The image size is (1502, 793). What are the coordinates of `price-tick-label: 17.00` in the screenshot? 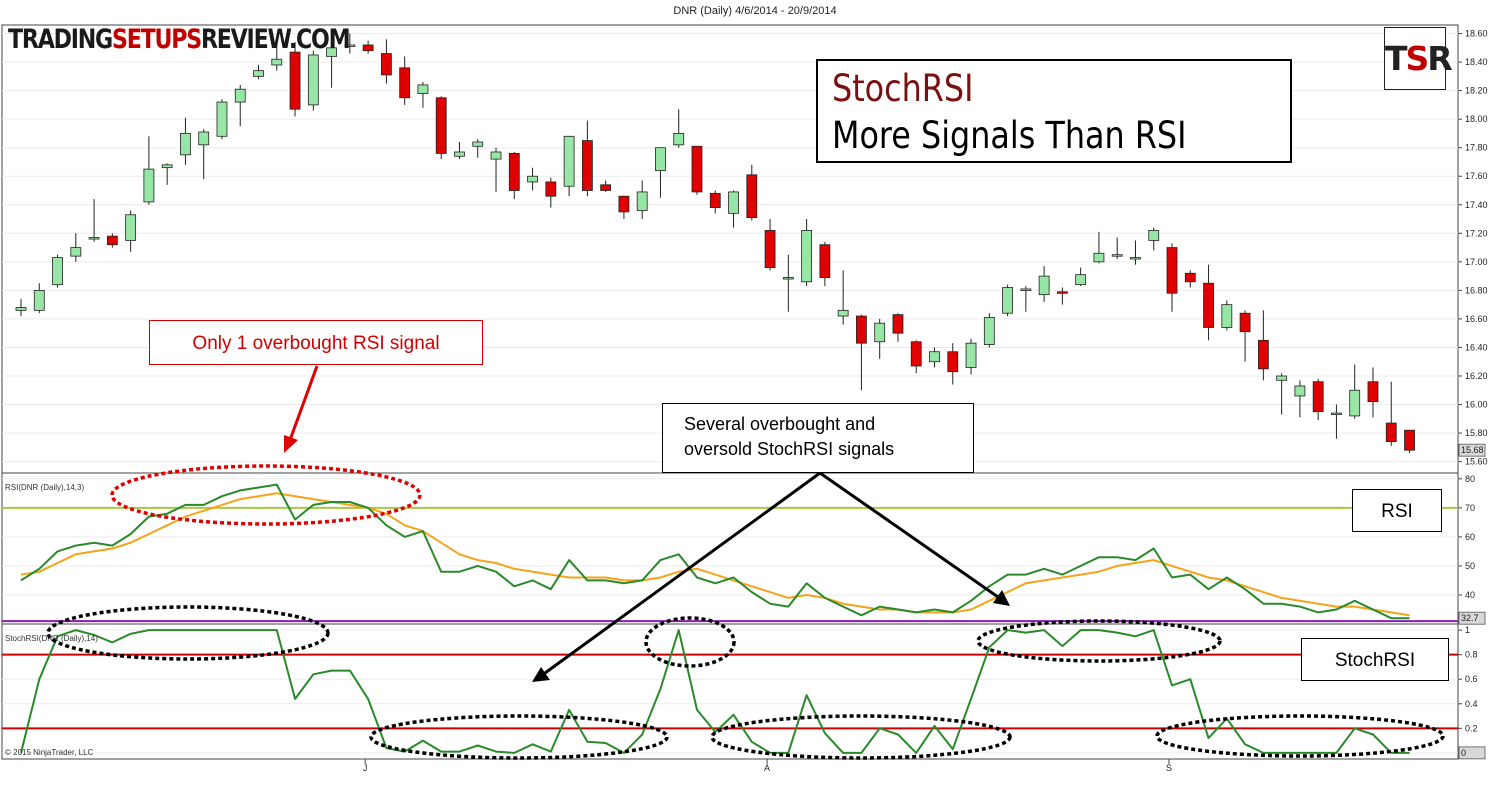 It's located at (1476, 262).